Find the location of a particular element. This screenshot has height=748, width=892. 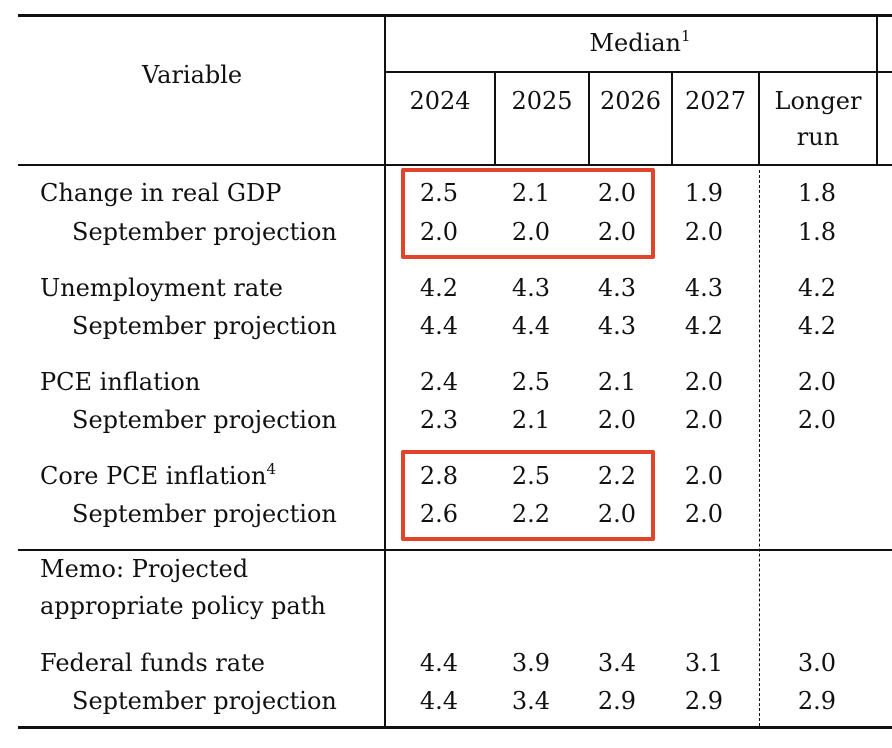

median-footnote: 1 is located at coordinates (686, 36).